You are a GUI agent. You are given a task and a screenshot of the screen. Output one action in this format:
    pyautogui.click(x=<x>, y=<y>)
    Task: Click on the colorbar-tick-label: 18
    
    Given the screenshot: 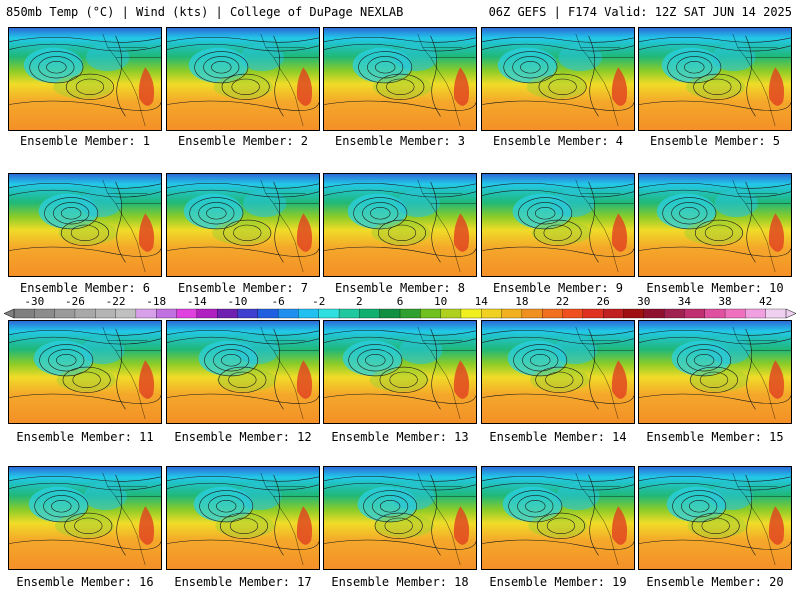 What is the action you would take?
    pyautogui.click(x=521, y=301)
    